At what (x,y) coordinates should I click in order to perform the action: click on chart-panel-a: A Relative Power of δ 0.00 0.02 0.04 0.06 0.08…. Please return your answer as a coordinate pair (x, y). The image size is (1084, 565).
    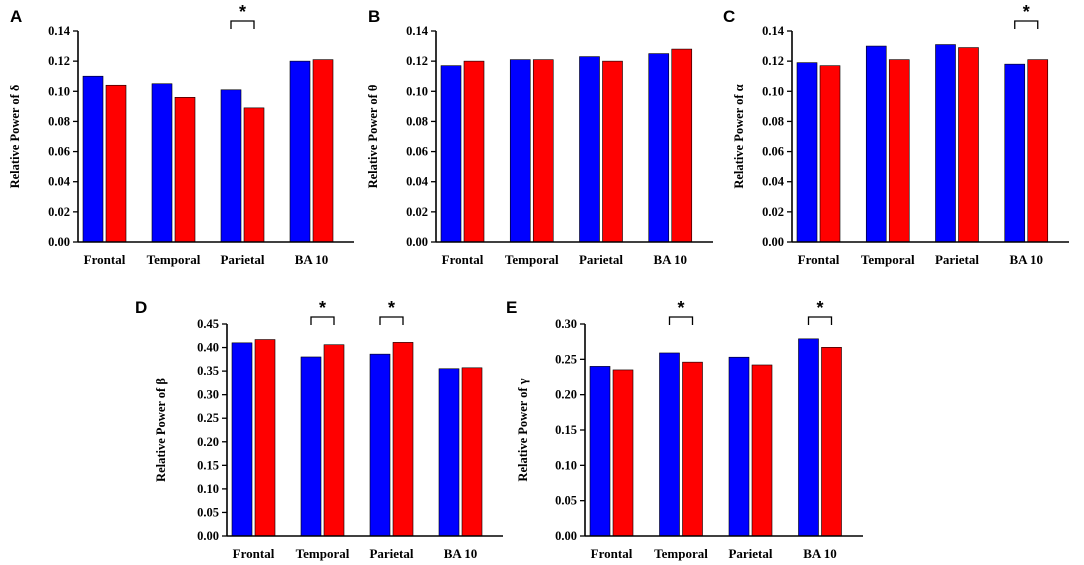
    Looking at the image, I should click on (181, 134).